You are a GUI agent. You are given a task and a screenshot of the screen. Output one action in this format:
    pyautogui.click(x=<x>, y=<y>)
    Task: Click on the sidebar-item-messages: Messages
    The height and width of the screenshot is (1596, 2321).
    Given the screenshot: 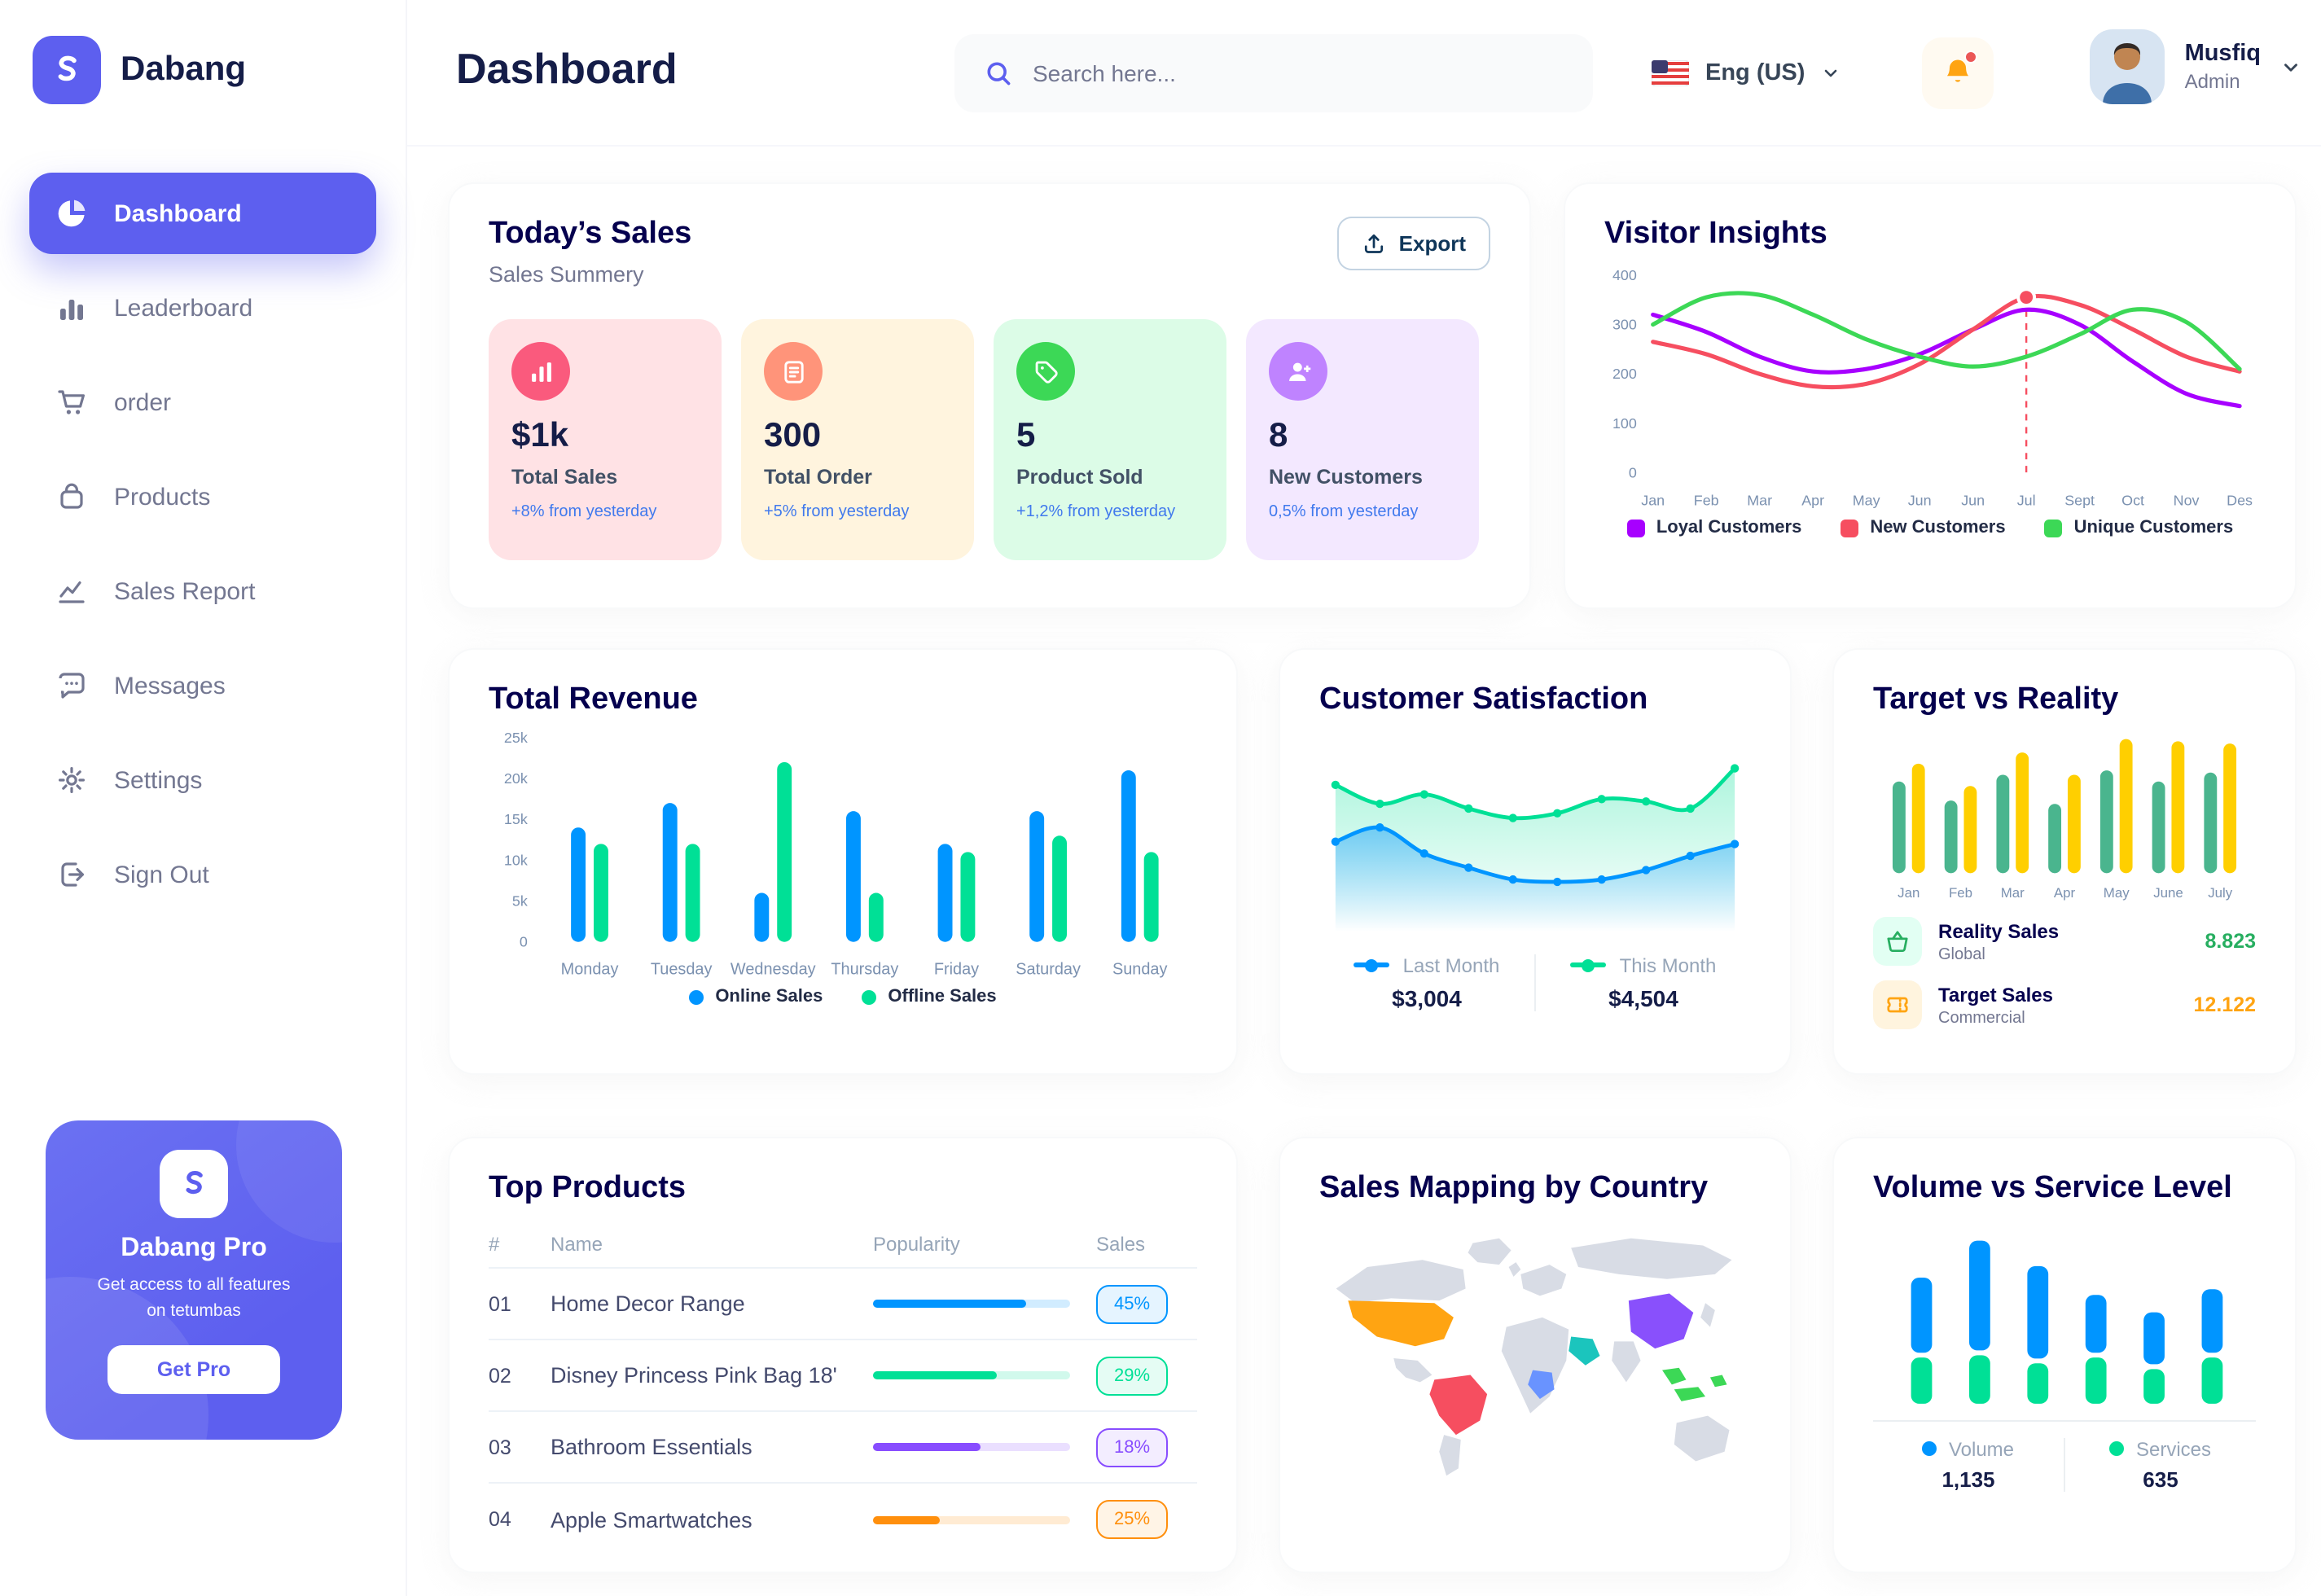 What is the action you would take?
    pyautogui.click(x=202, y=685)
    